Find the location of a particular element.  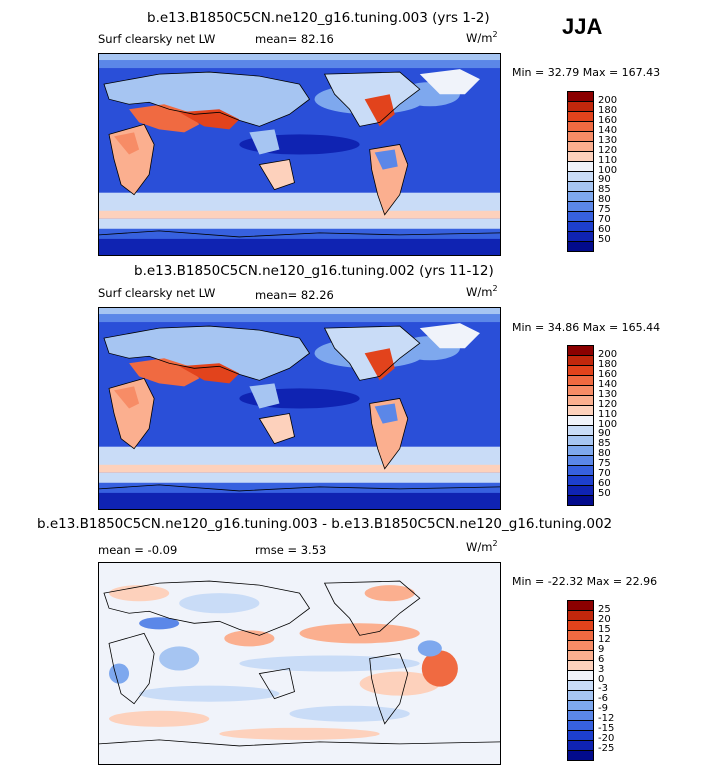

panel3-map is located at coordinates (299, 663).